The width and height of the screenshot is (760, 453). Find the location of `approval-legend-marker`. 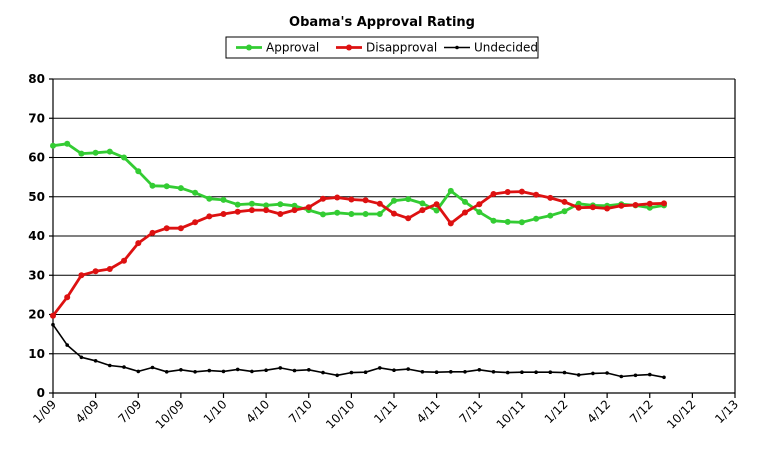

approval-legend-marker is located at coordinates (249, 47).